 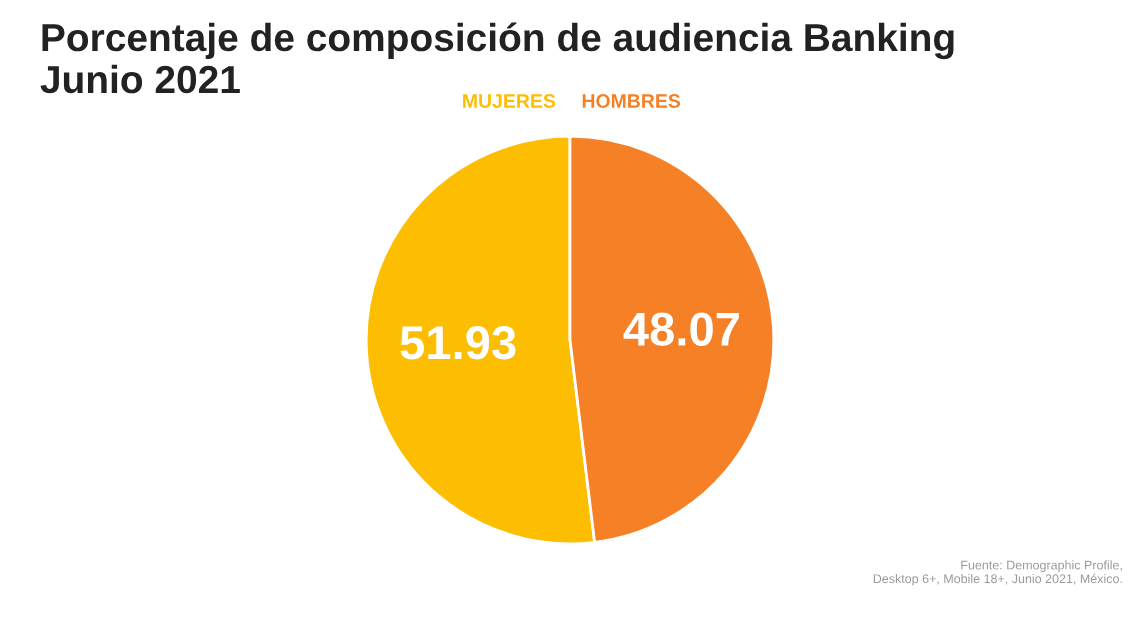 What do you see at coordinates (497, 58) in the screenshot?
I see `chart-title: Porcentaje de composición de audiencia Banking Junio 2021` at bounding box center [497, 58].